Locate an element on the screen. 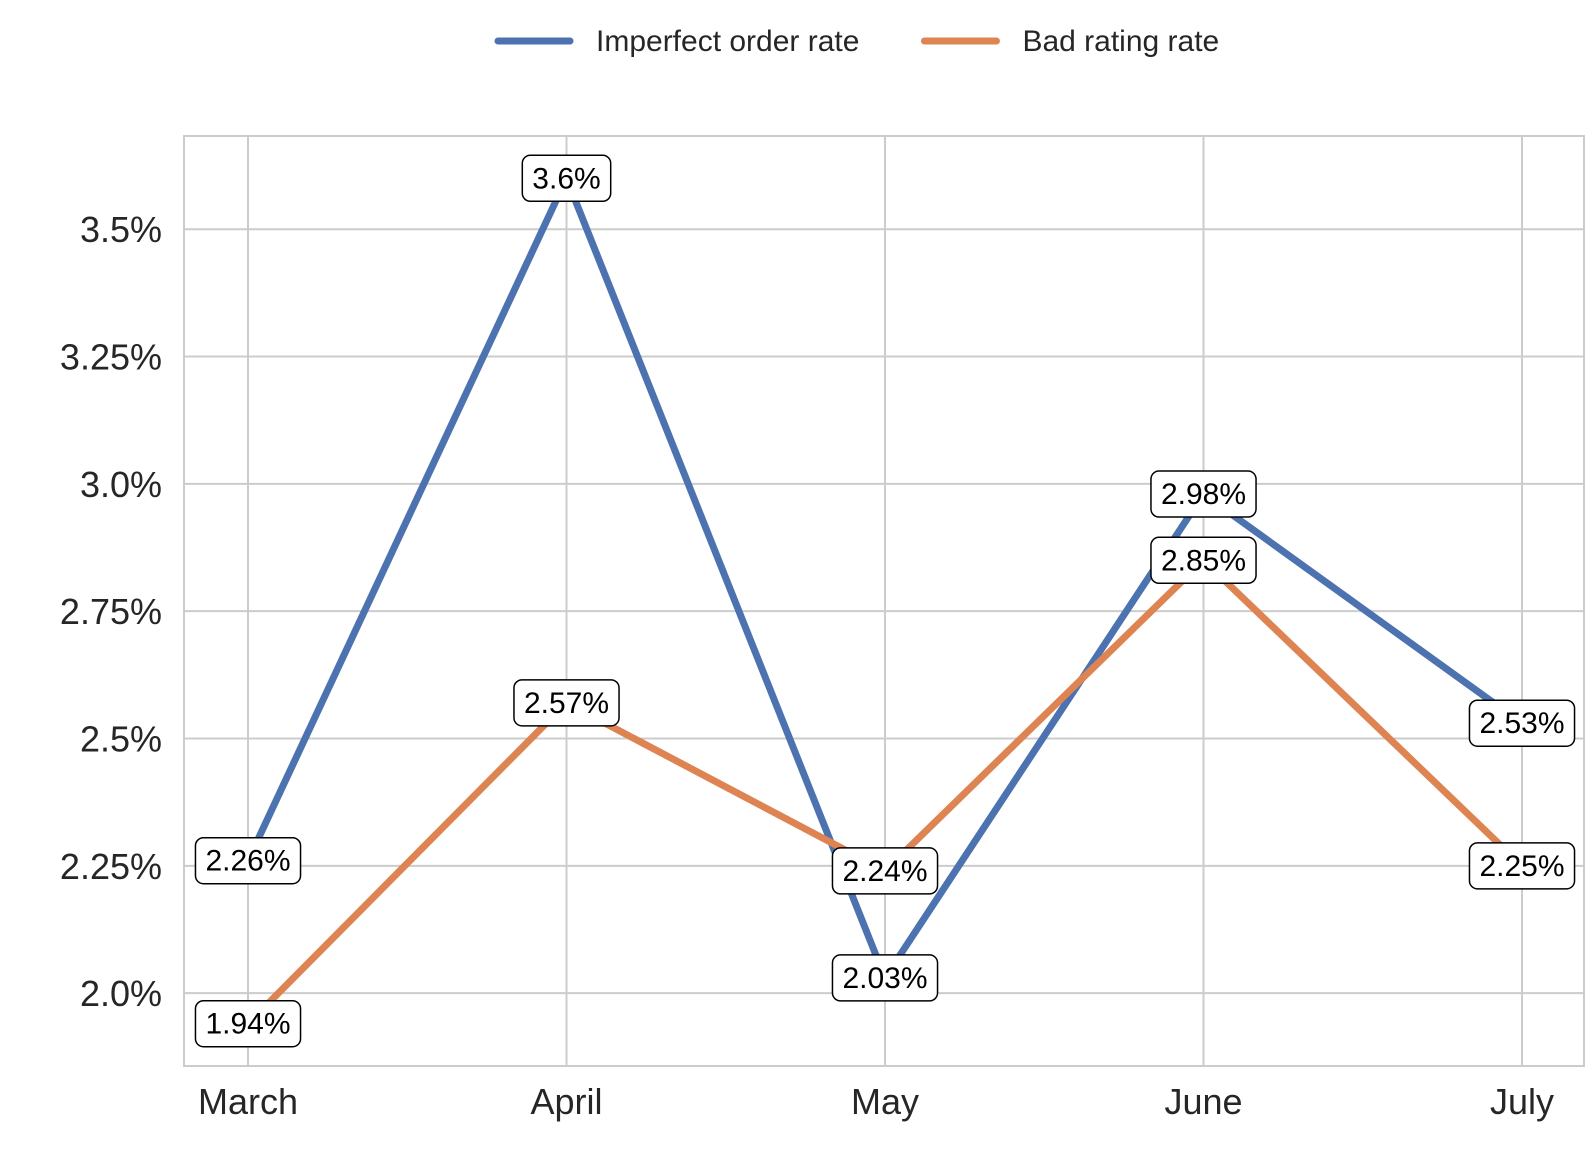 Image resolution: width=1594 pixels, height=1165 pixels. x-tick-label: April is located at coordinates (566, 1101).